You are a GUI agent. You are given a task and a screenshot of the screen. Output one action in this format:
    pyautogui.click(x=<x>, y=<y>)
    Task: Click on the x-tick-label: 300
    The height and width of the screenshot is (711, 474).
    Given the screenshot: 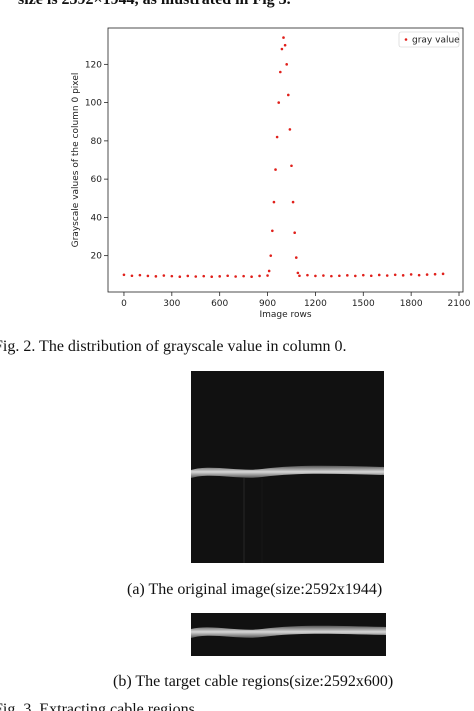 What is the action you would take?
    pyautogui.click(x=171, y=304)
    